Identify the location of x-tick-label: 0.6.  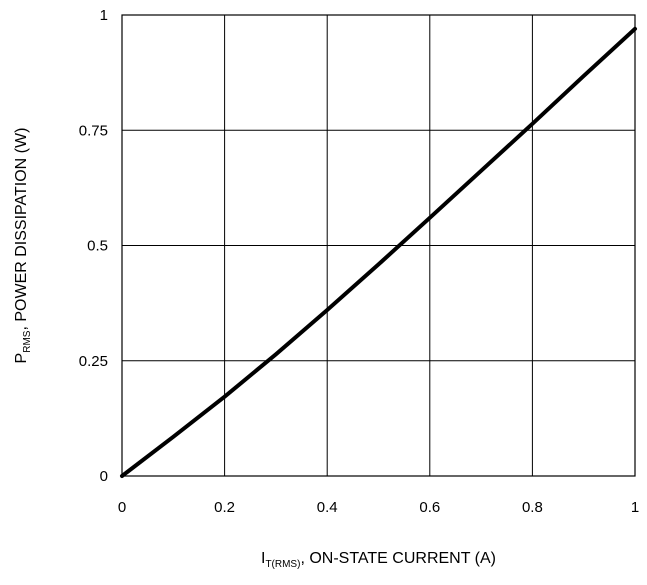
(429, 507).